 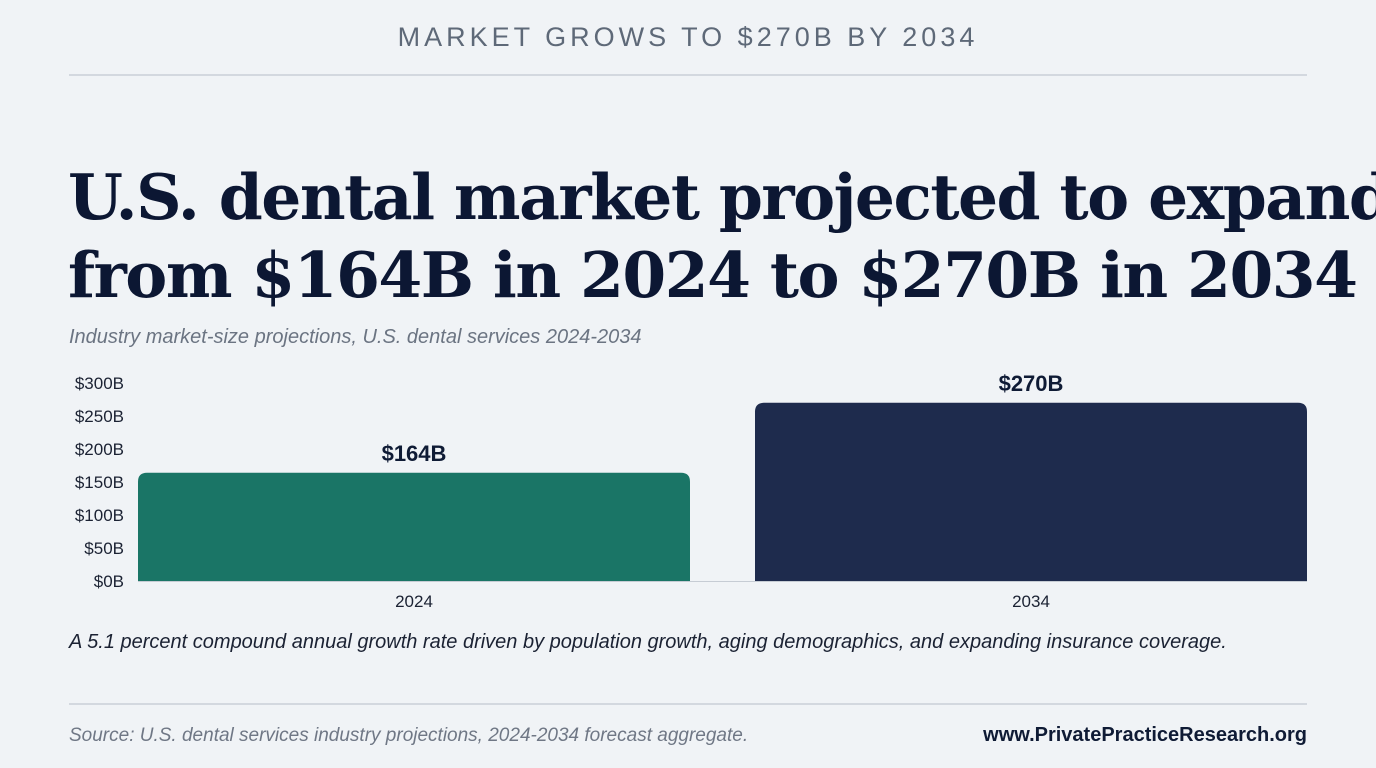 What do you see at coordinates (688, 704) in the screenshot?
I see `bottom-divider` at bounding box center [688, 704].